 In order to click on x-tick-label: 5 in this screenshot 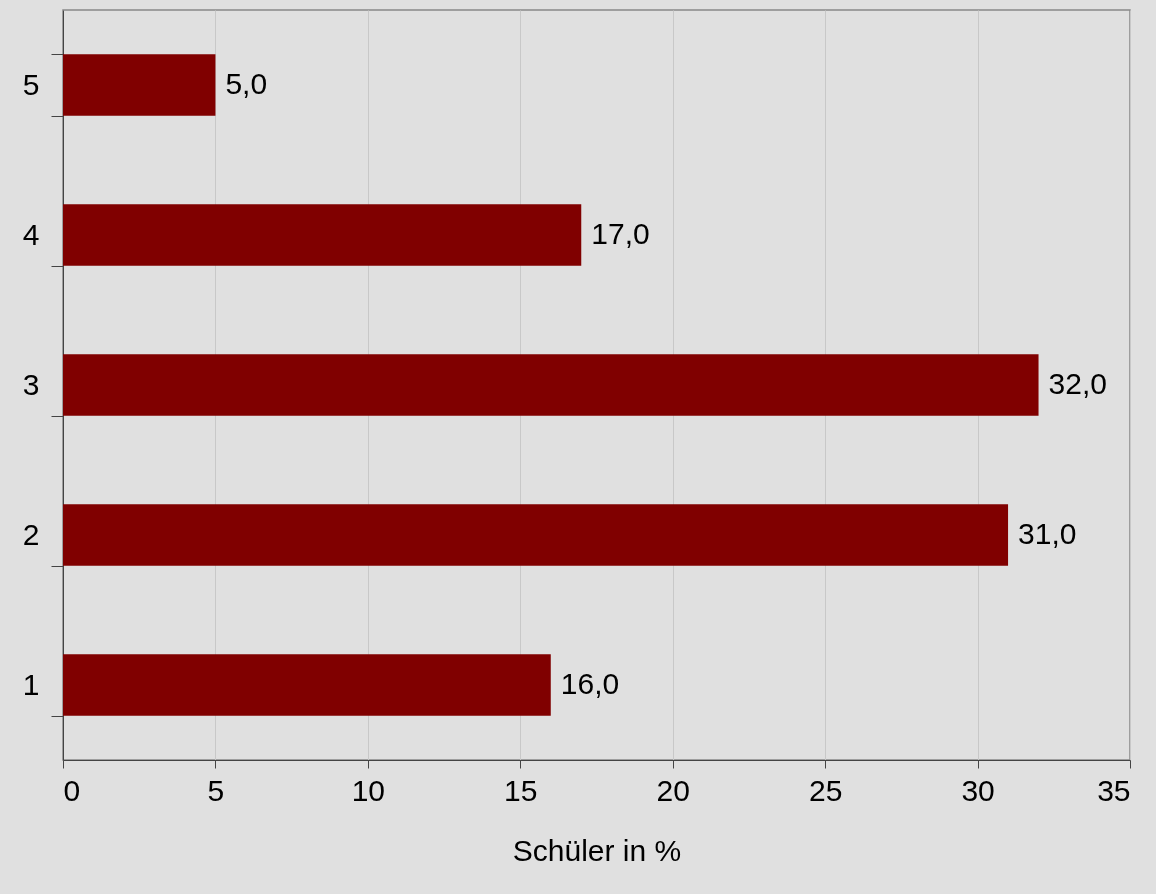, I will do `click(216, 790)`.